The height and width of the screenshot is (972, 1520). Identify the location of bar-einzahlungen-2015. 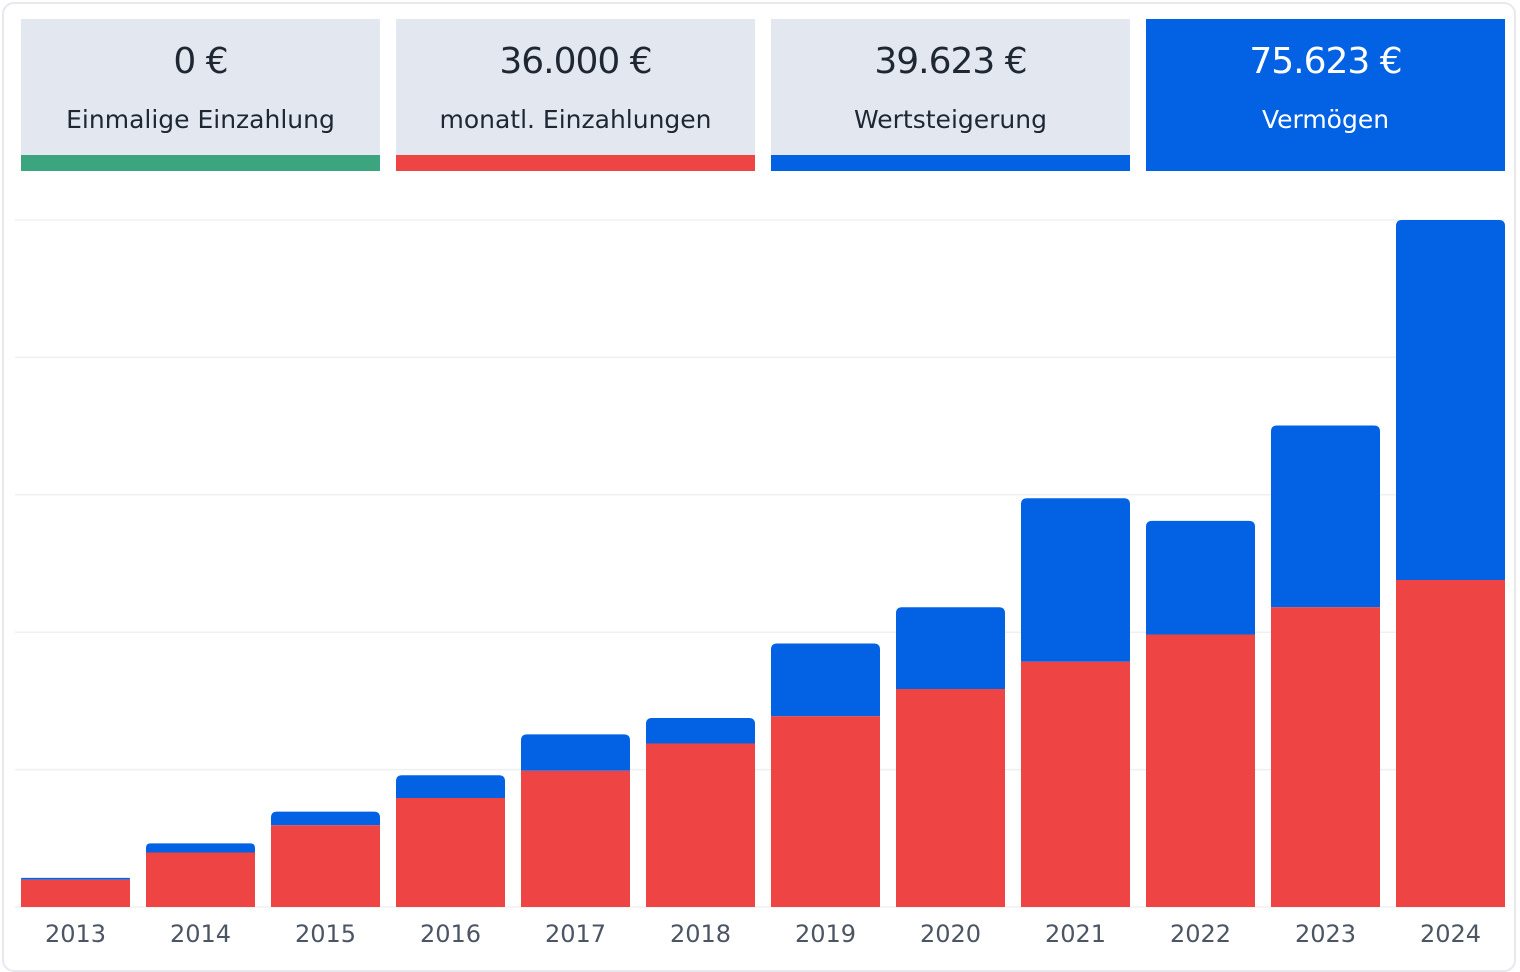
(325, 866).